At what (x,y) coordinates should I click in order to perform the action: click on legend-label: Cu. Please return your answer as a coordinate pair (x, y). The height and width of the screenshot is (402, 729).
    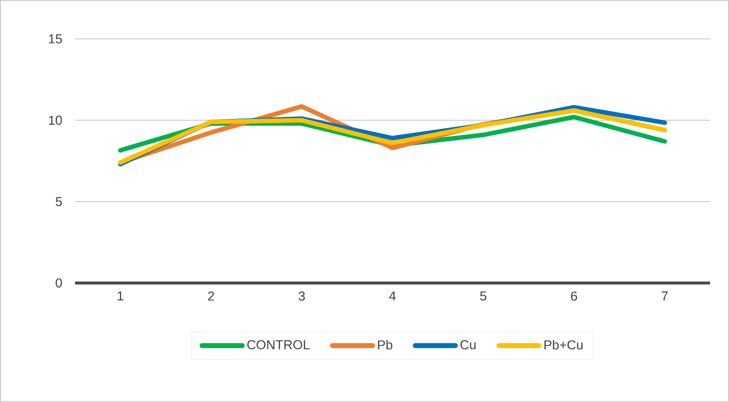
    Looking at the image, I should click on (468, 345).